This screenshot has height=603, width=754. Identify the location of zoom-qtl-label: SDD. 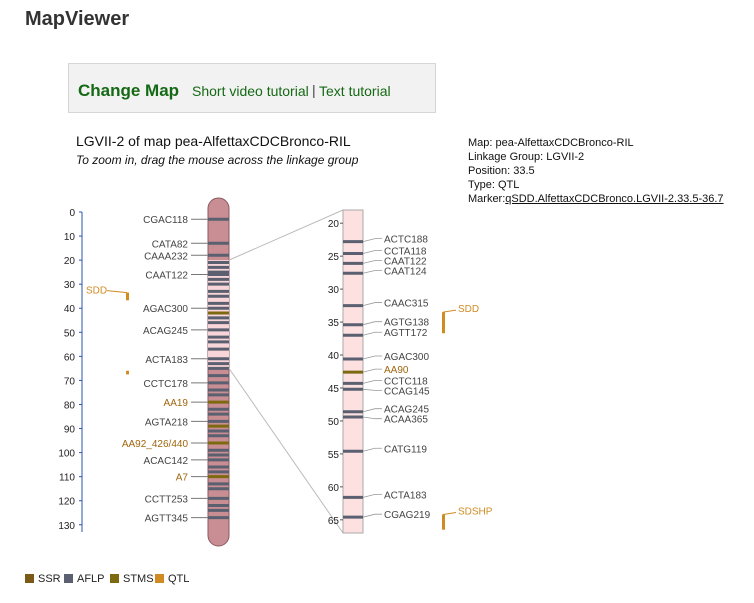
(468, 309).